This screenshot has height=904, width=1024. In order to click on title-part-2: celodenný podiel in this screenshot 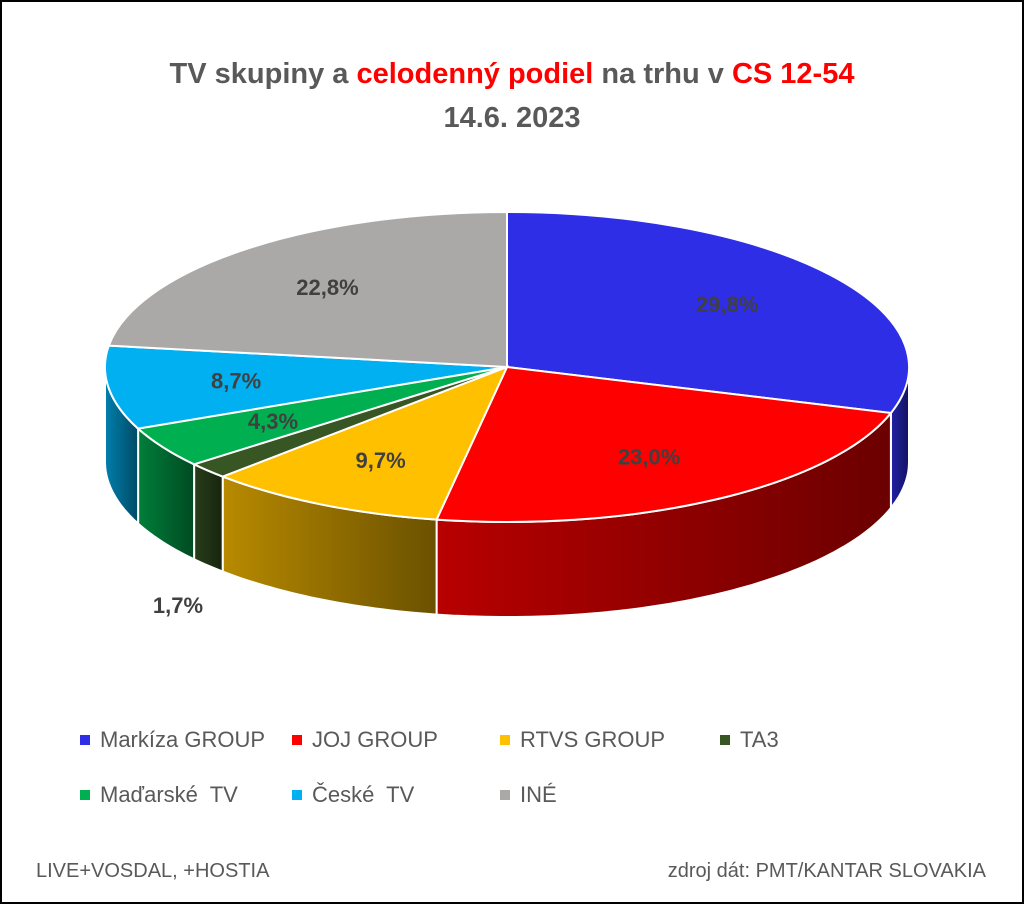, I will do `click(475, 74)`.